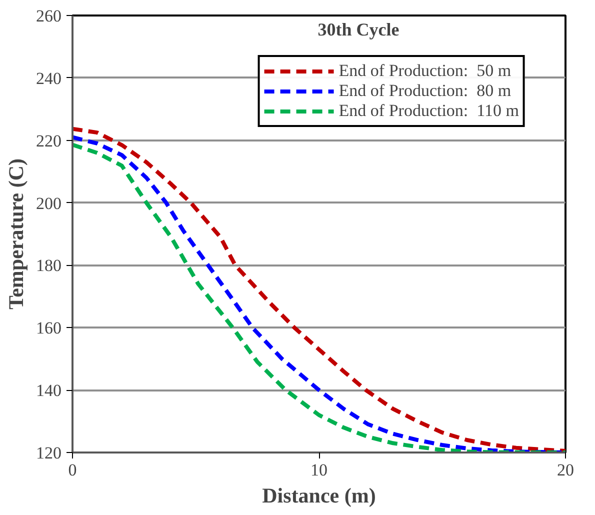  What do you see at coordinates (49, 78) in the screenshot?
I see `y-tick-label: 240` at bounding box center [49, 78].